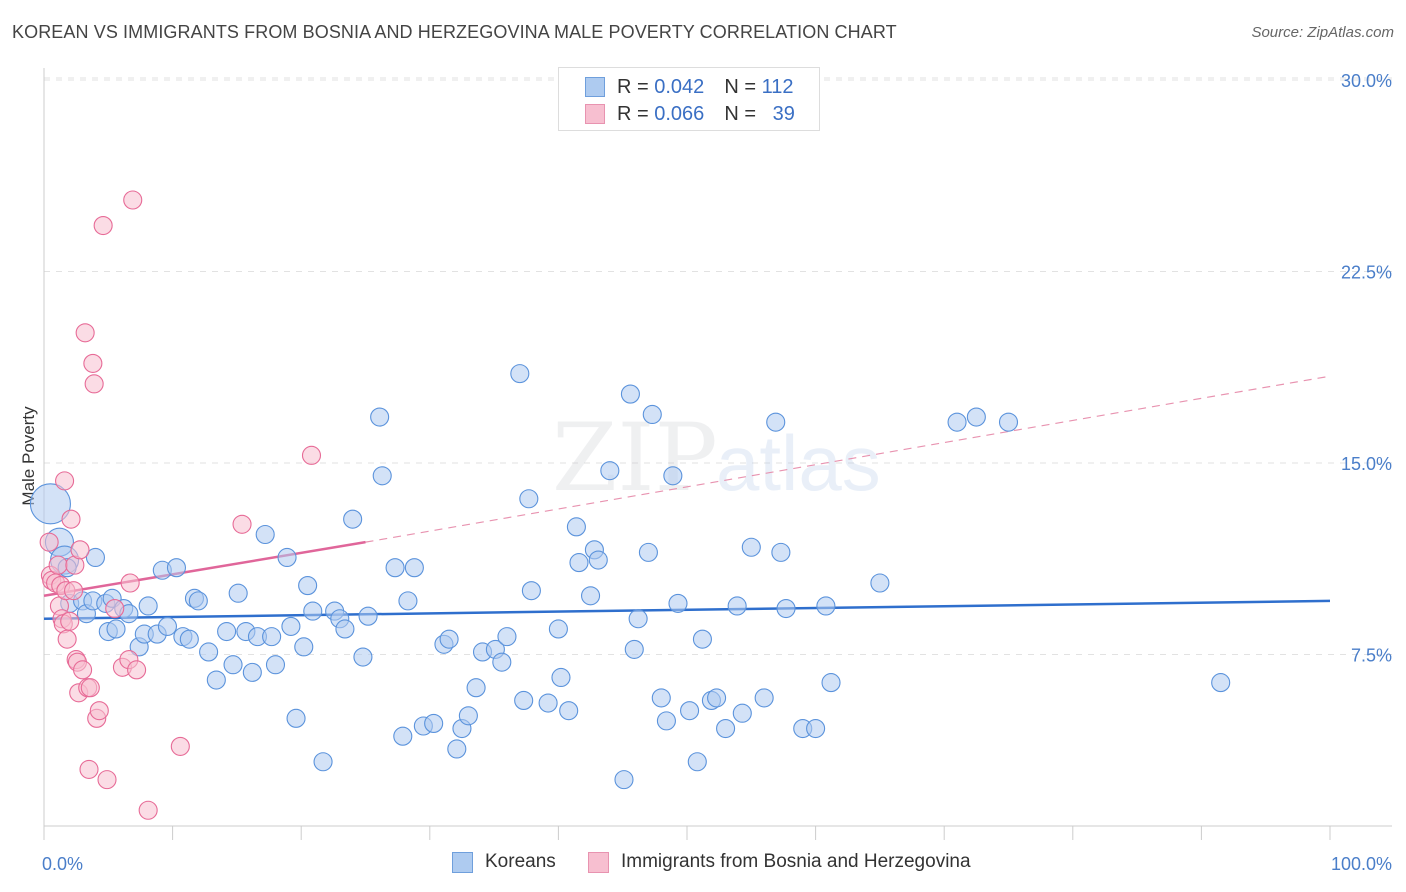 The height and width of the screenshot is (892, 1406). Describe the element at coordinates (595, 87) in the screenshot. I see `legend-swatch-koreans` at that location.